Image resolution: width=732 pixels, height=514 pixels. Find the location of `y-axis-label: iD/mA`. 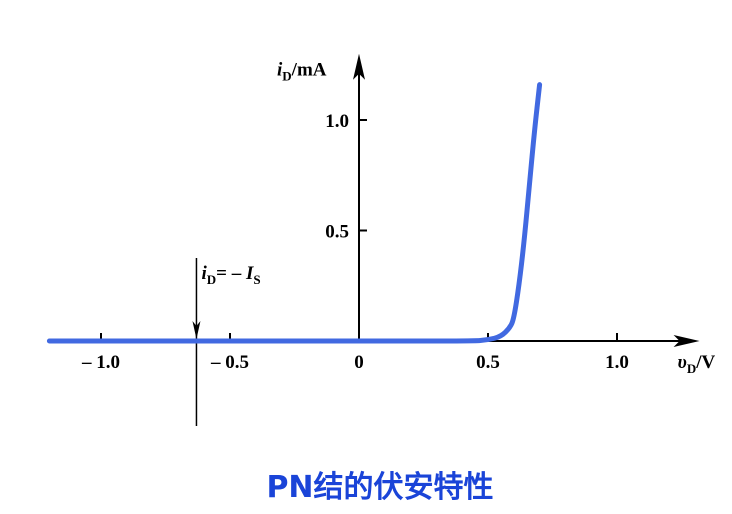

y-axis-label: iD/mA is located at coordinates (302, 72).